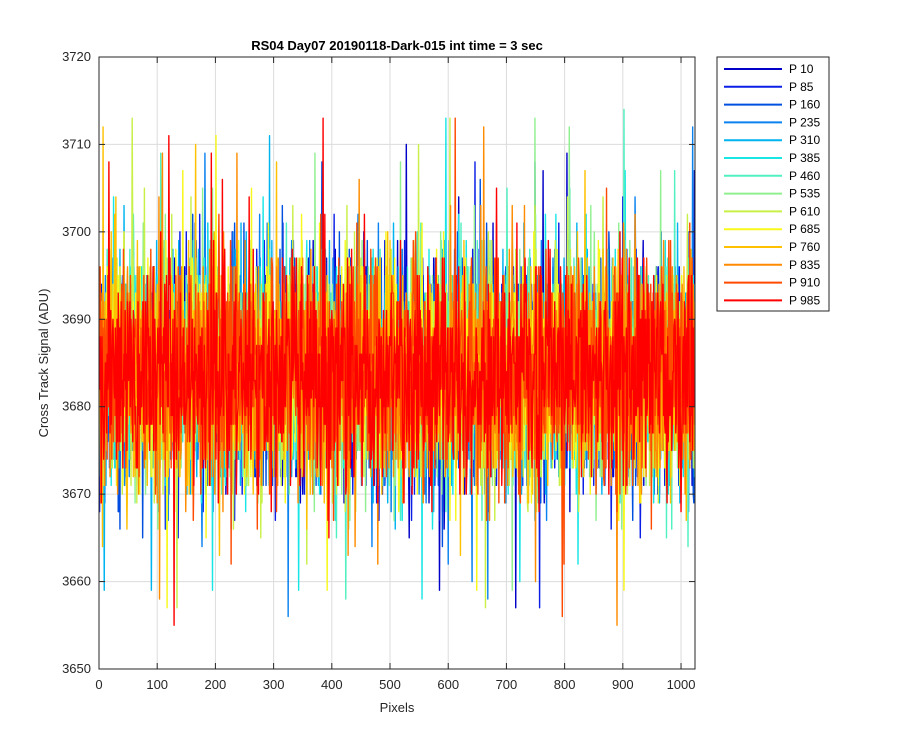 The width and height of the screenshot is (900, 750). What do you see at coordinates (332, 684) in the screenshot?
I see `x-tick-label: 400` at bounding box center [332, 684].